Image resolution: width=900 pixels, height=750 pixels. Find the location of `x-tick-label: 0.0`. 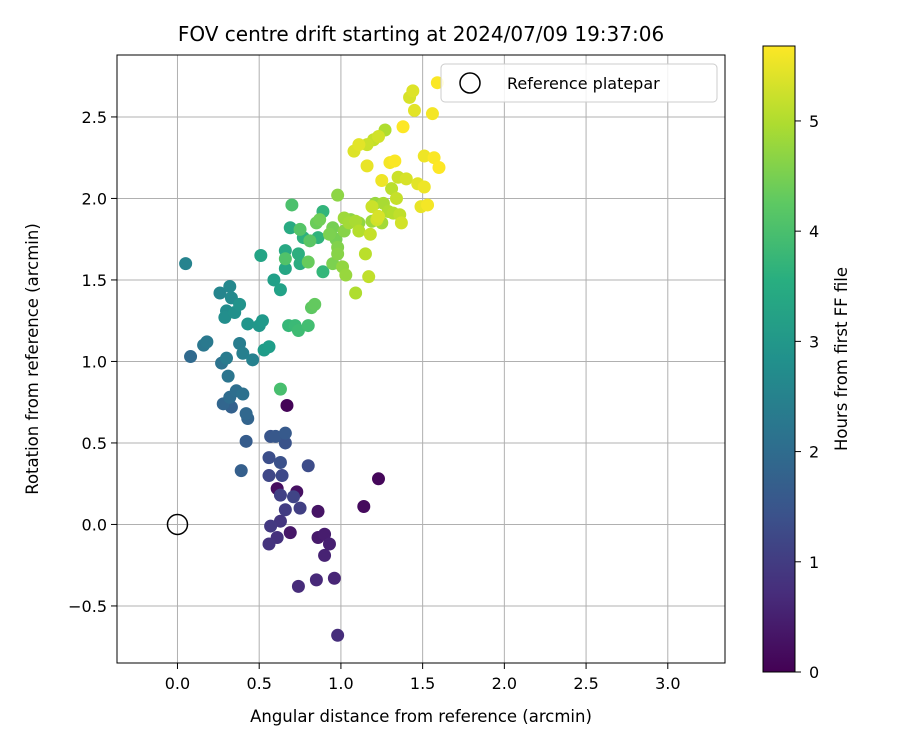

x-tick-label: 0.0 is located at coordinates (177, 683).